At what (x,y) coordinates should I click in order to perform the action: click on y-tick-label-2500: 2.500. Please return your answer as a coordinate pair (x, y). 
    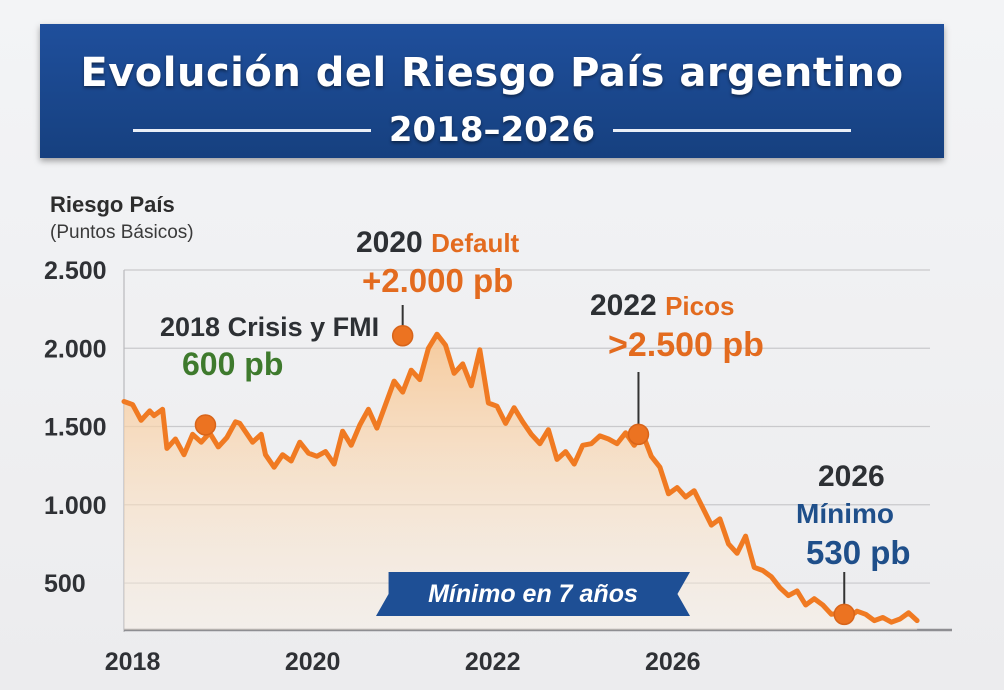
    Looking at the image, I should click on (75, 271).